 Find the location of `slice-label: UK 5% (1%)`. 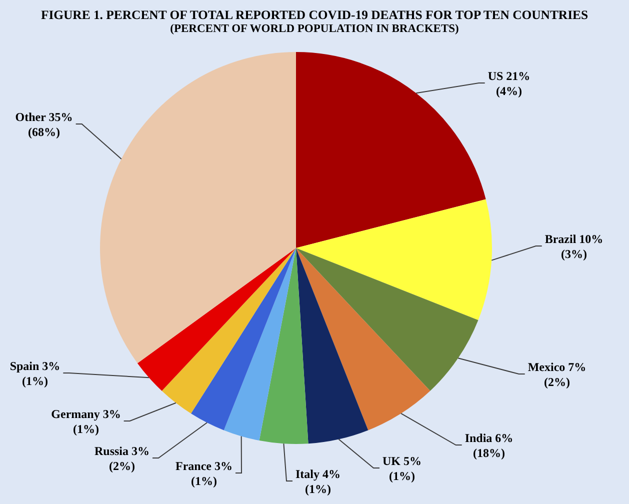

slice-label: UK 5% (1%) is located at coordinates (402, 469).